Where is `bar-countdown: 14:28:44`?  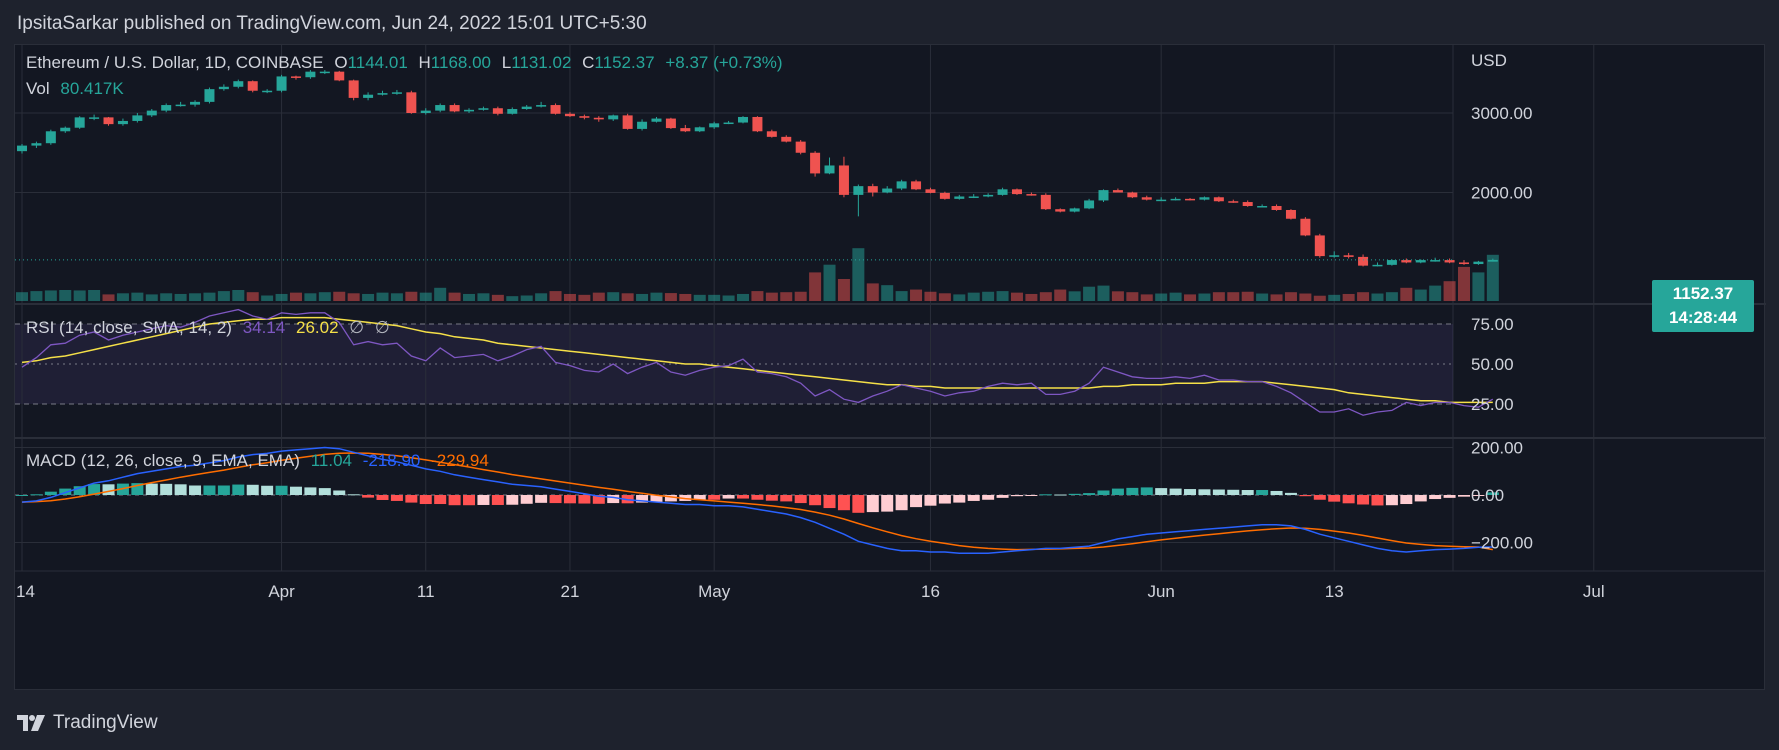 bar-countdown: 14:28:44 is located at coordinates (1703, 317).